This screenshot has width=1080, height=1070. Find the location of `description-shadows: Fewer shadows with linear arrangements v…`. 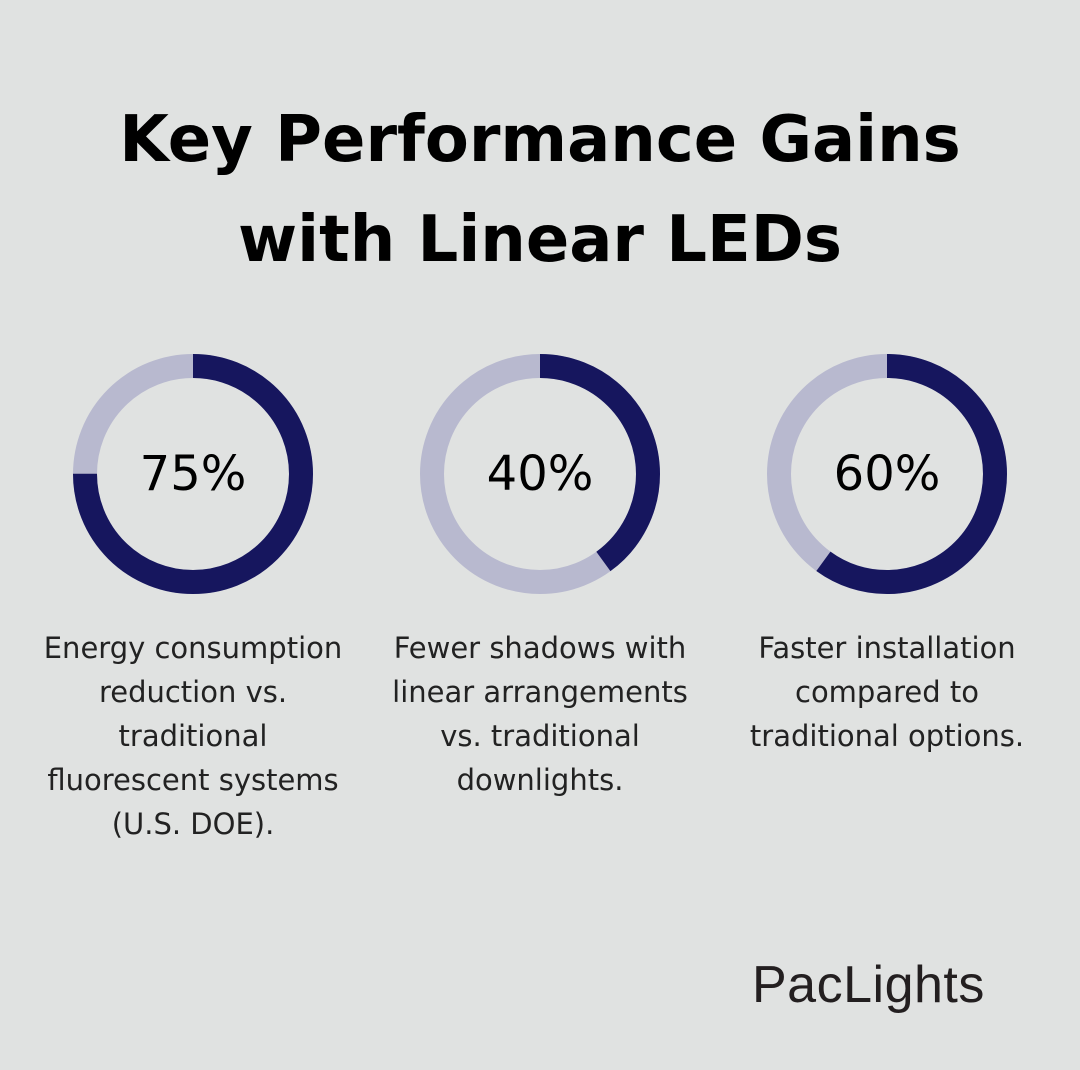

description-shadows: Fewer shadows with linear arrangements v… is located at coordinates (540, 714).